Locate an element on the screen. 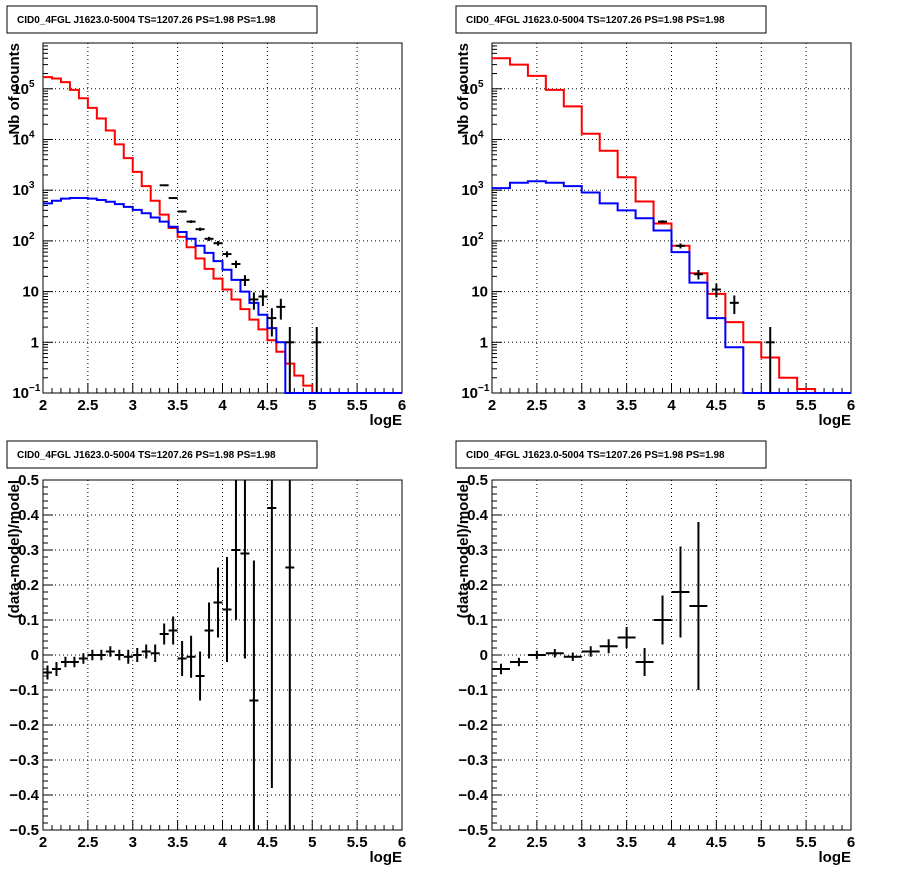 This screenshot has height=875, width=898. x-tick-label: 2 is located at coordinates (43, 405).